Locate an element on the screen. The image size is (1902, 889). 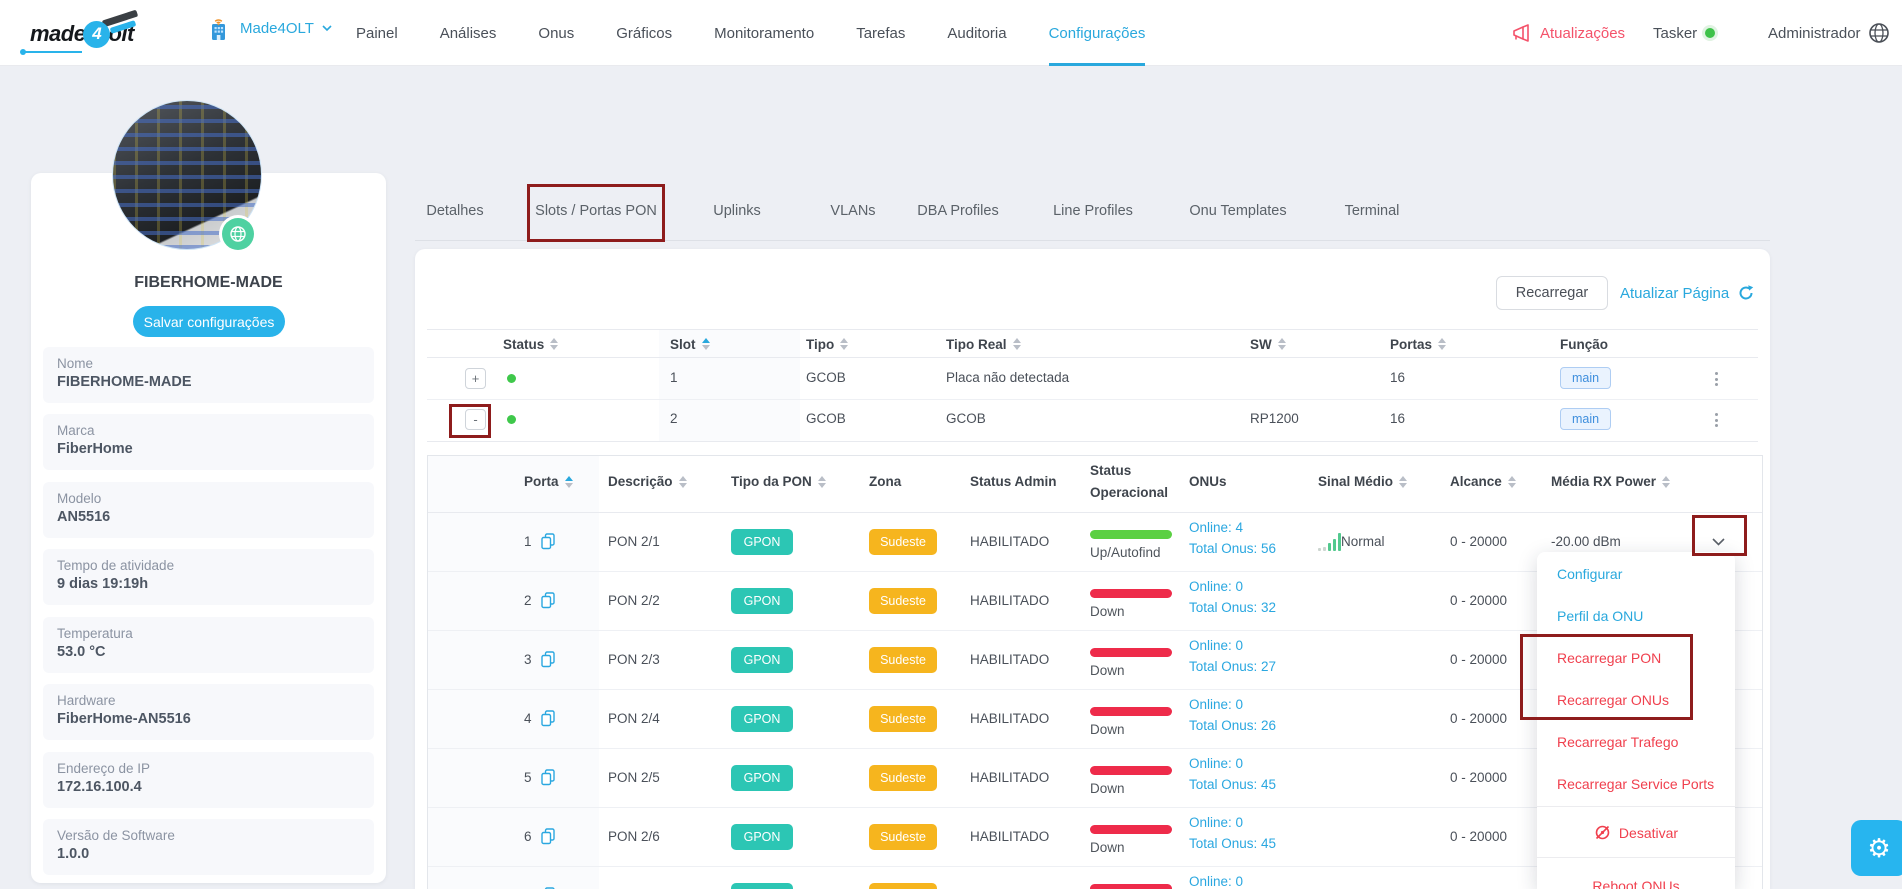
settings-fab: ⚙ is located at coordinates (1876, 848).